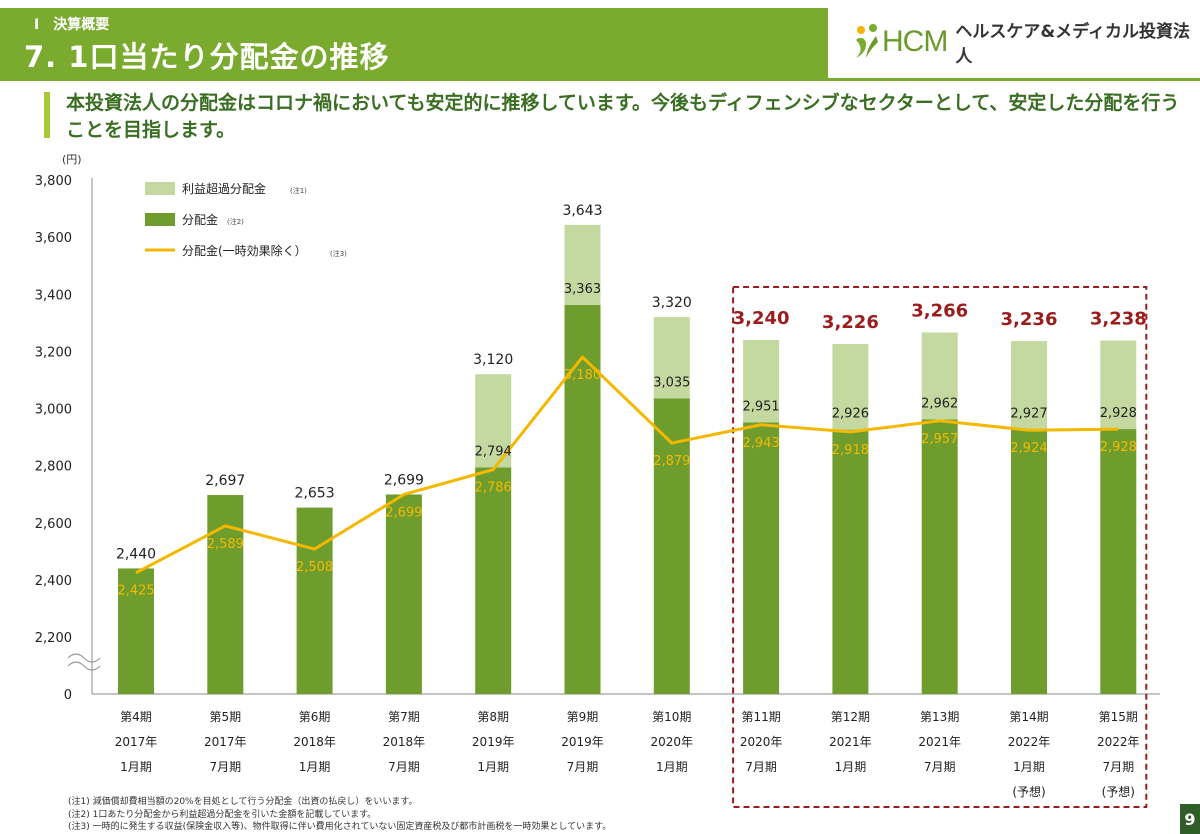  I want to click on line-data-label: 2,508, so click(314, 567).